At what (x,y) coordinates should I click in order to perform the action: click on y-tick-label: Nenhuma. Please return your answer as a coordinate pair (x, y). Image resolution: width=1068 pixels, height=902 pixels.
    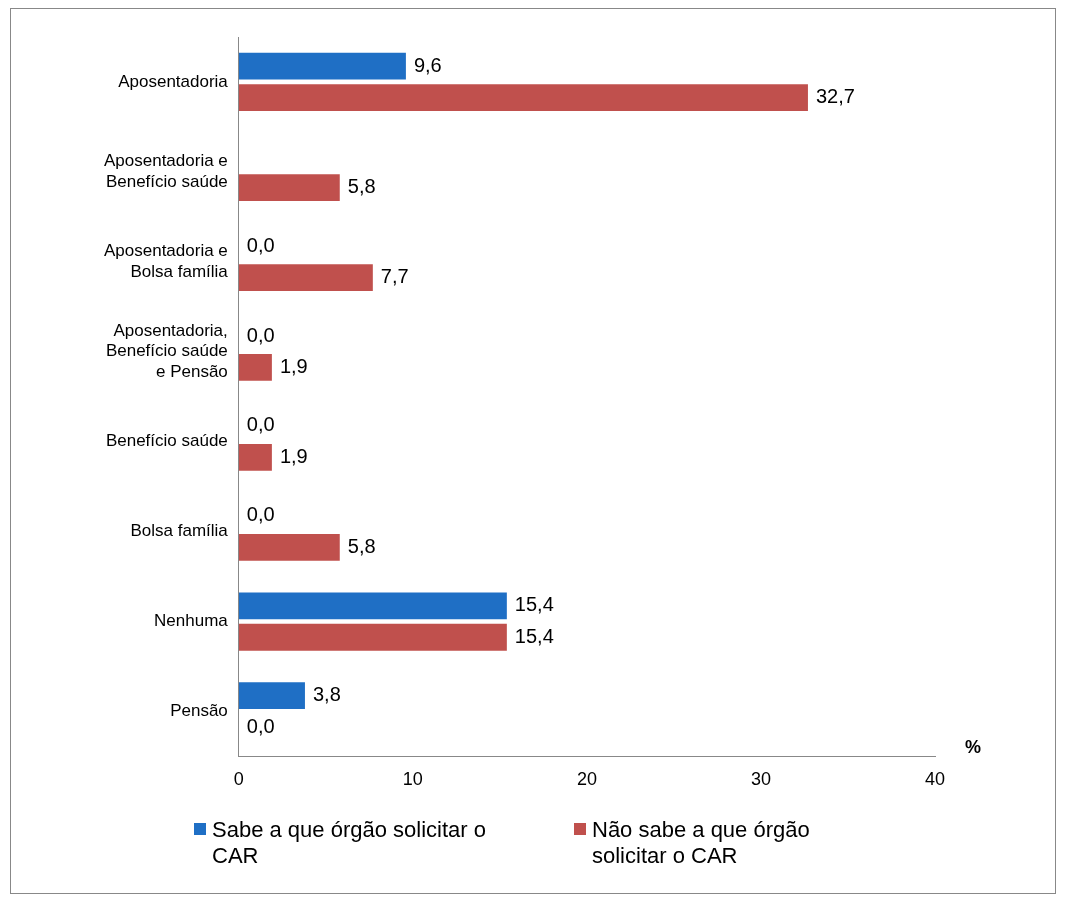
    Looking at the image, I should click on (191, 621).